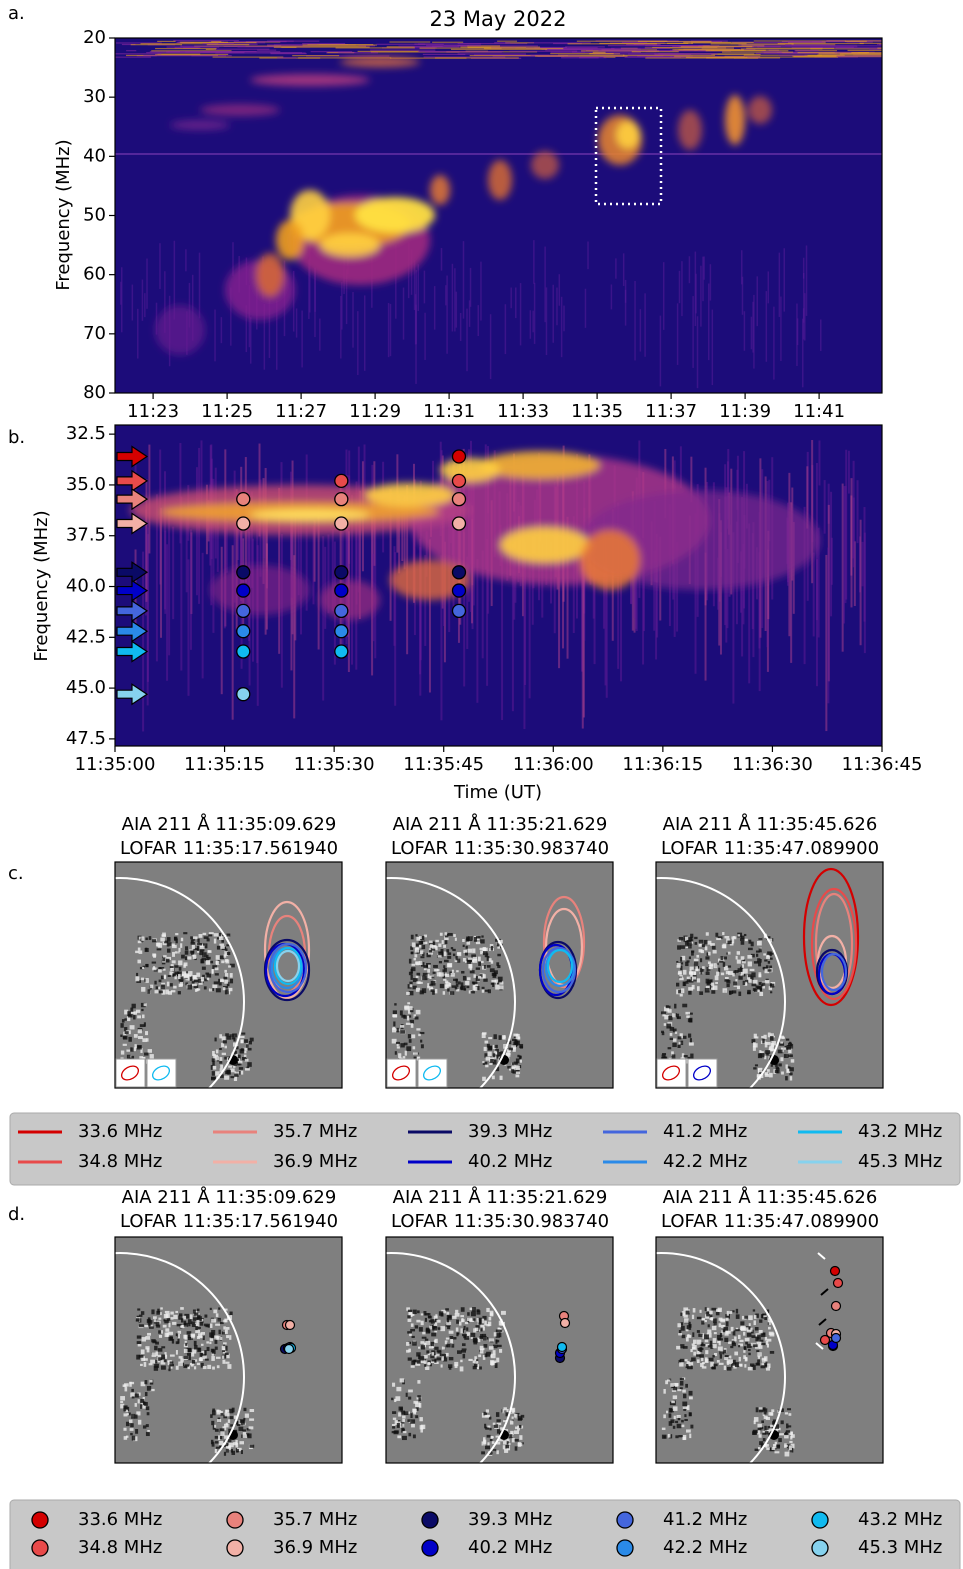  I want to click on image-title: AIA 211 Å 11:35:45.626, so click(770, 824).